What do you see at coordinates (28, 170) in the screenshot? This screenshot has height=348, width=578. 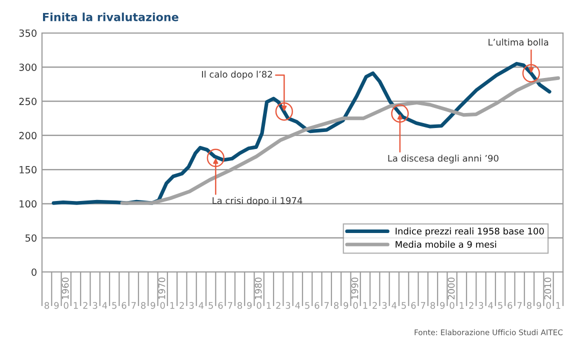 I see `y-tick-label: 150` at bounding box center [28, 170].